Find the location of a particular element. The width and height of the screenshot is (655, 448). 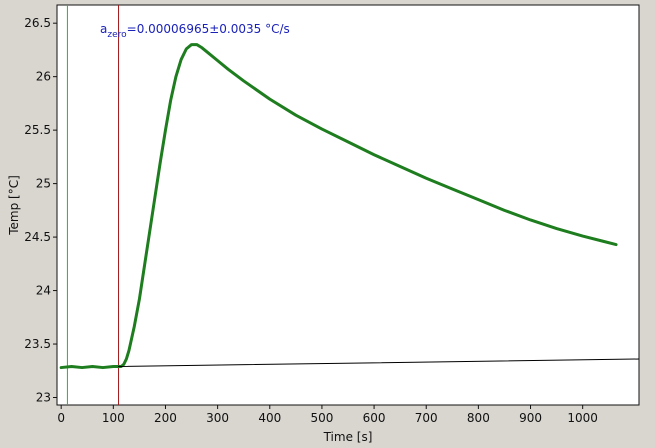

x-tick-label-5: 500 is located at coordinates (321, 418).